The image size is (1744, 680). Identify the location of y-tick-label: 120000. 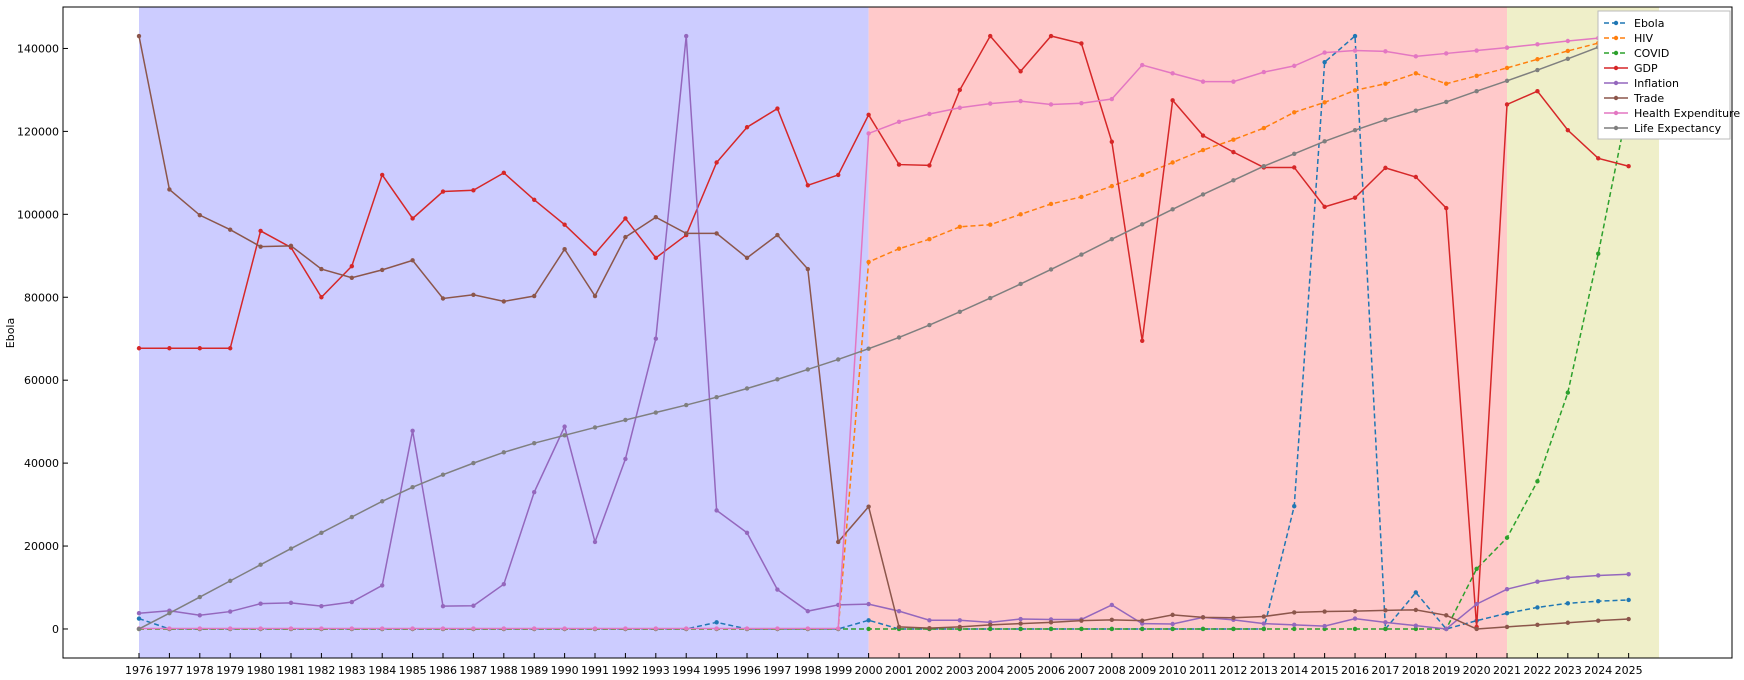
(38, 131).